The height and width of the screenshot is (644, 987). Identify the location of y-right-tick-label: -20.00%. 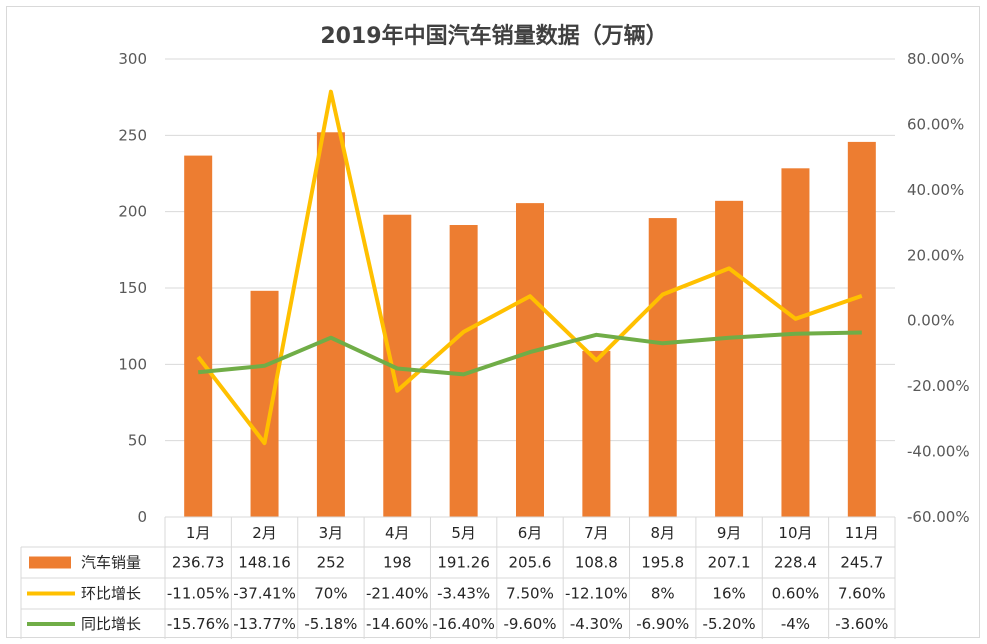
(938, 386).